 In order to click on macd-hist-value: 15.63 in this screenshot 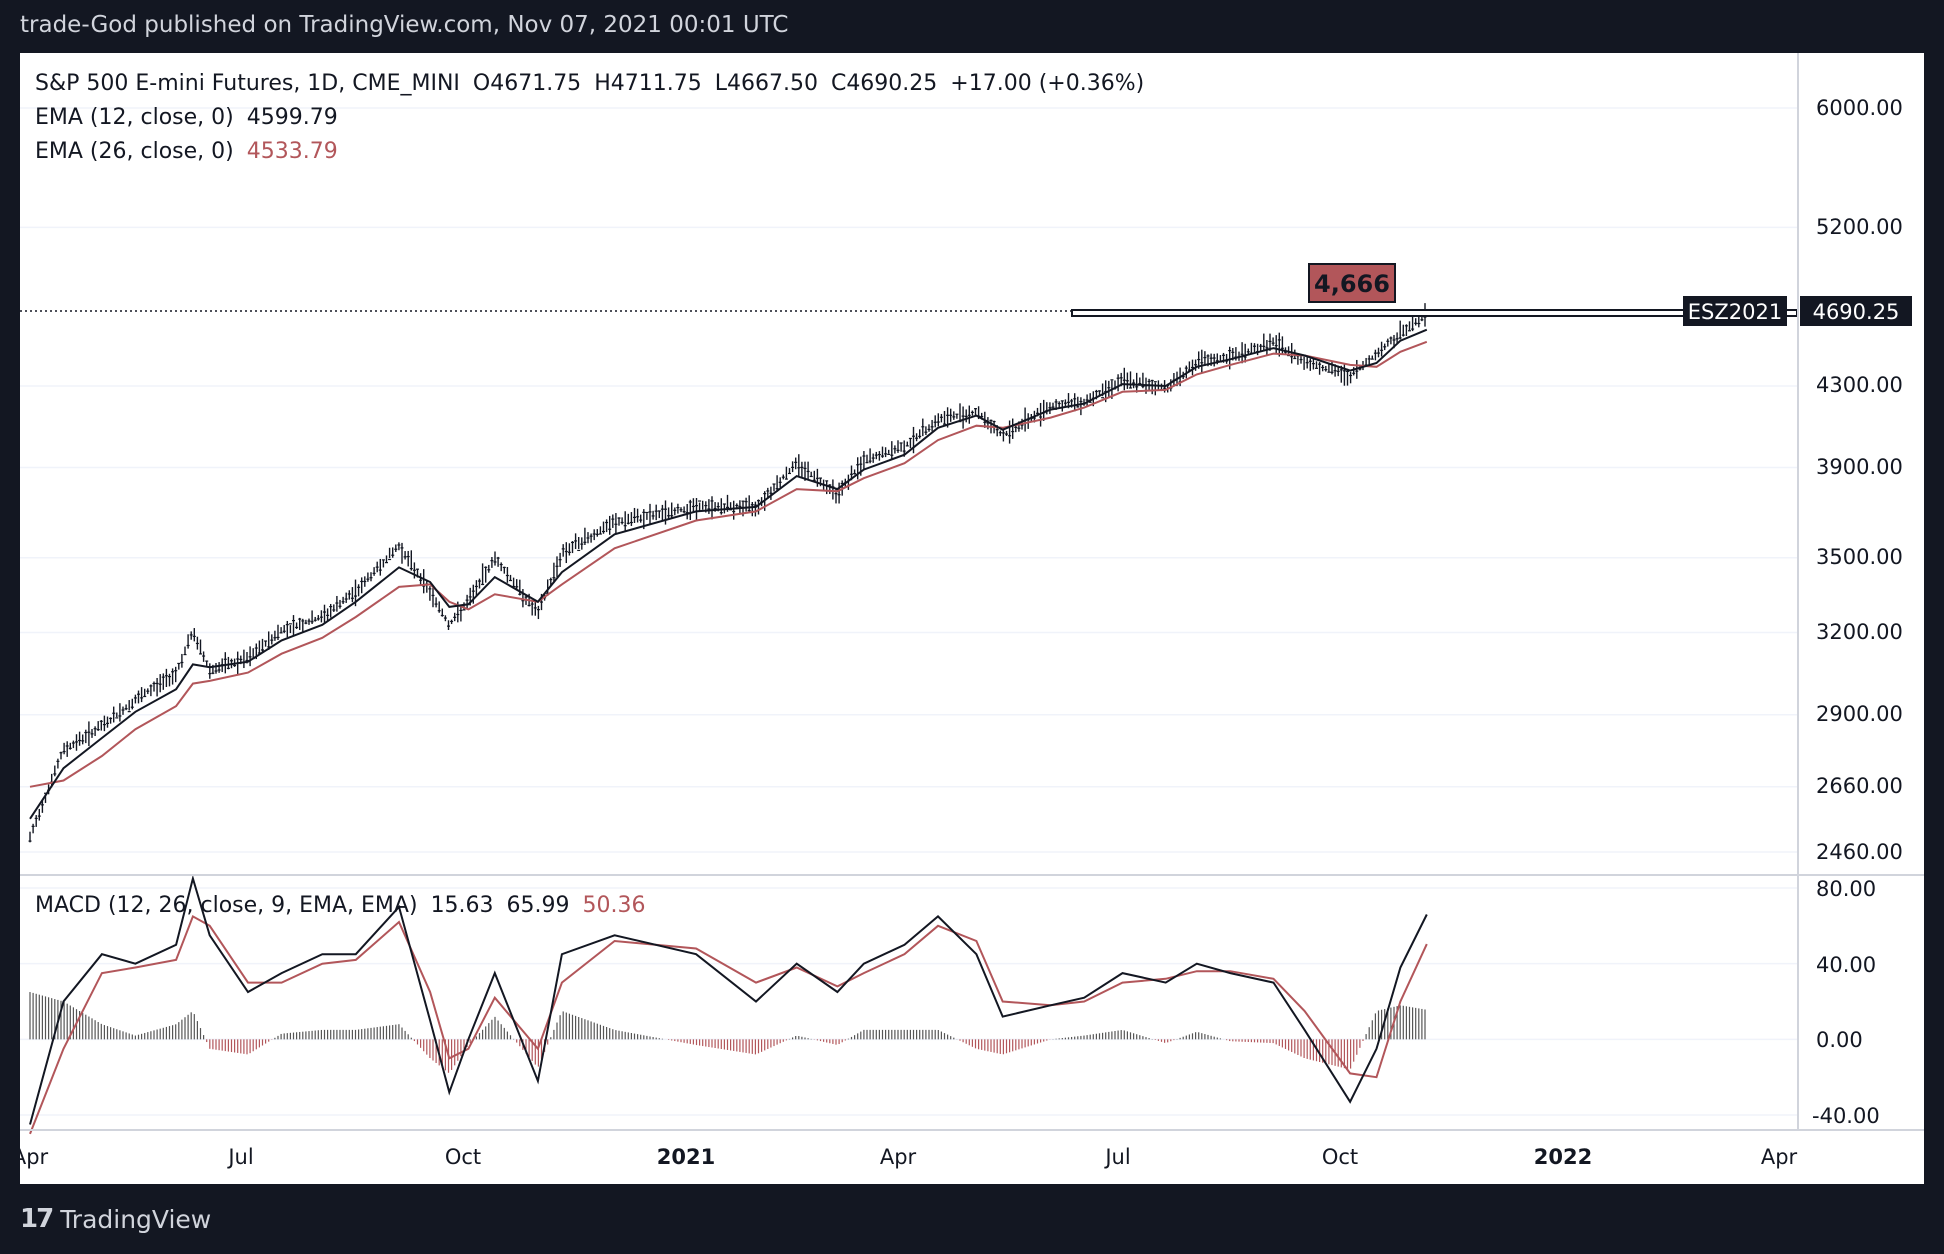, I will do `click(462, 905)`.